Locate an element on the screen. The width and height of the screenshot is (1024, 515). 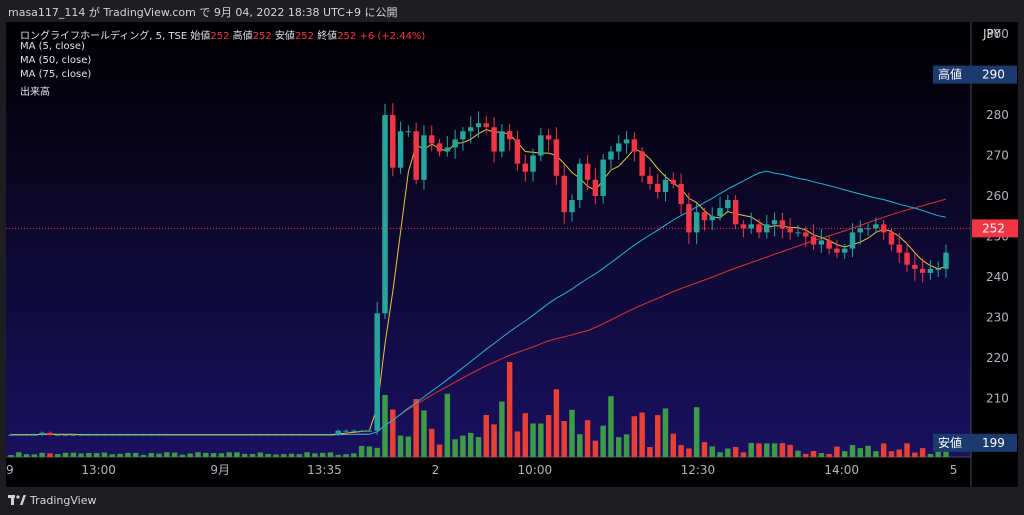
ma75-legend: MA (75, close) is located at coordinates (56, 74).